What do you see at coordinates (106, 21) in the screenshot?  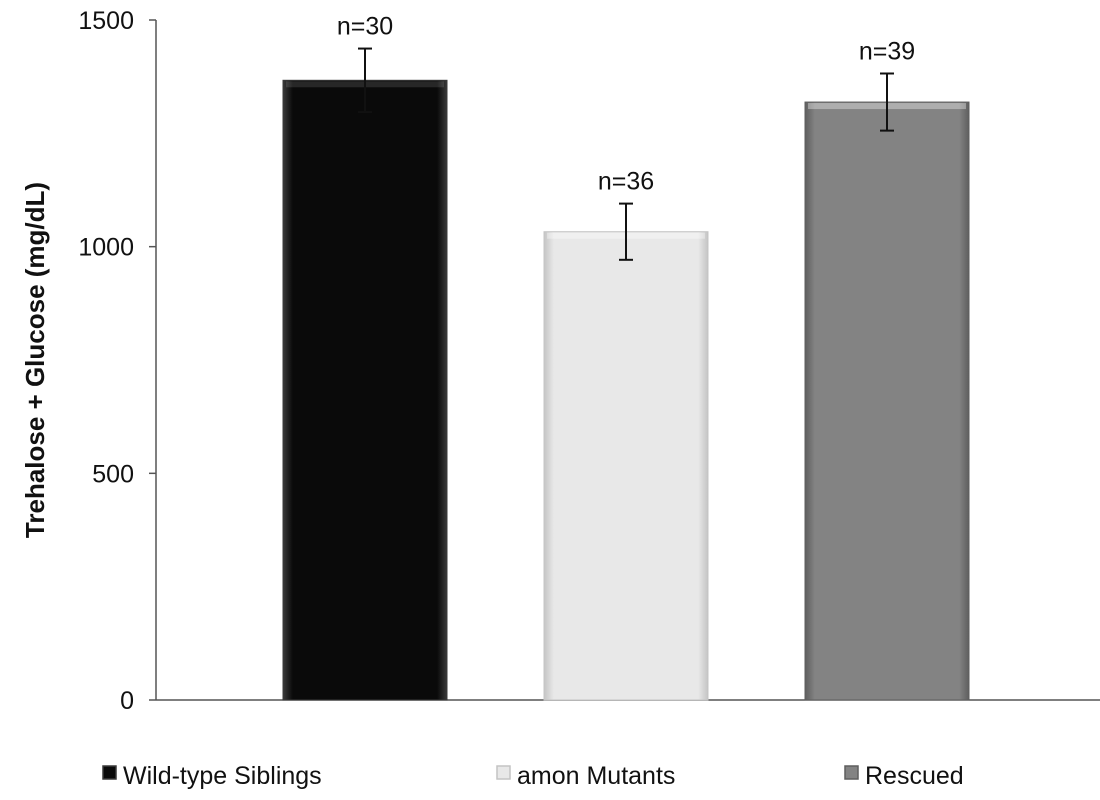 I see `y-tick-label: 1500` at bounding box center [106, 21].